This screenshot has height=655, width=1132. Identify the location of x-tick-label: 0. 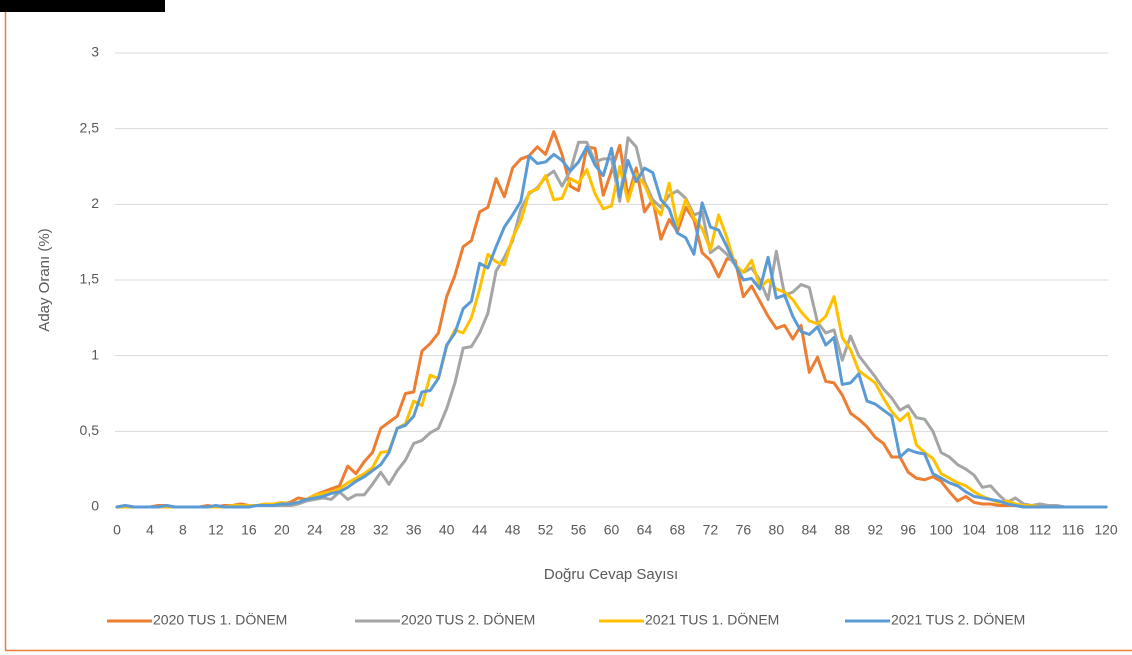
(117, 530).